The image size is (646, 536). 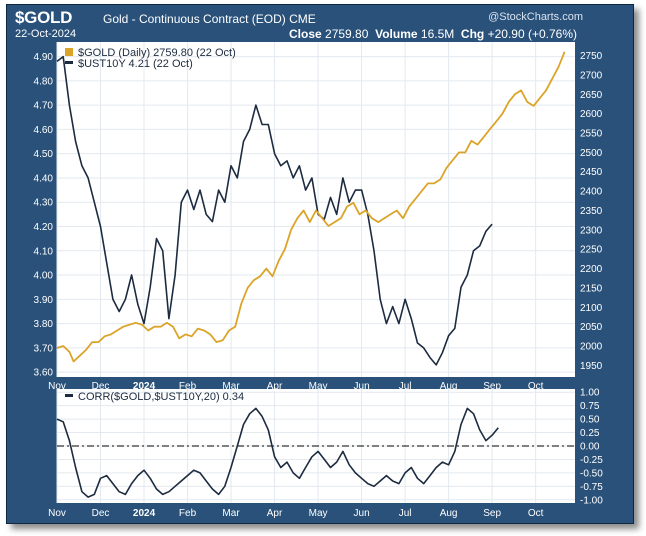 What do you see at coordinates (101, 513) in the screenshot?
I see `corr-x-tick-label: Dec` at bounding box center [101, 513].